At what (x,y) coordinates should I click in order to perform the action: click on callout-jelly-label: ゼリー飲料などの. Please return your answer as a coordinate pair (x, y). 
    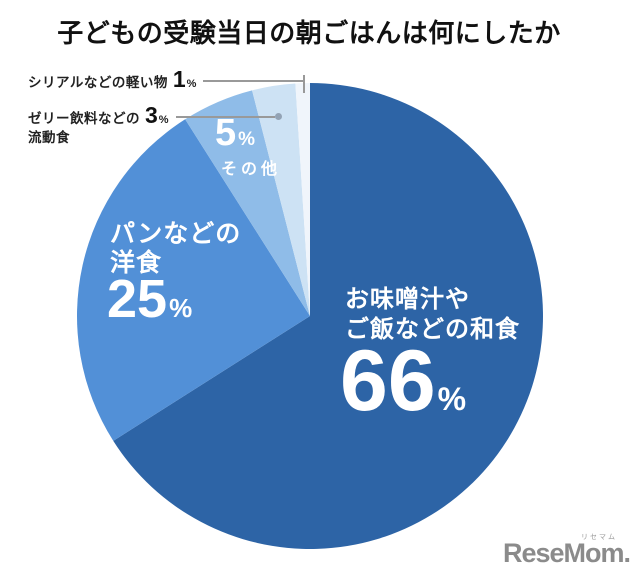
    Looking at the image, I should click on (84, 118).